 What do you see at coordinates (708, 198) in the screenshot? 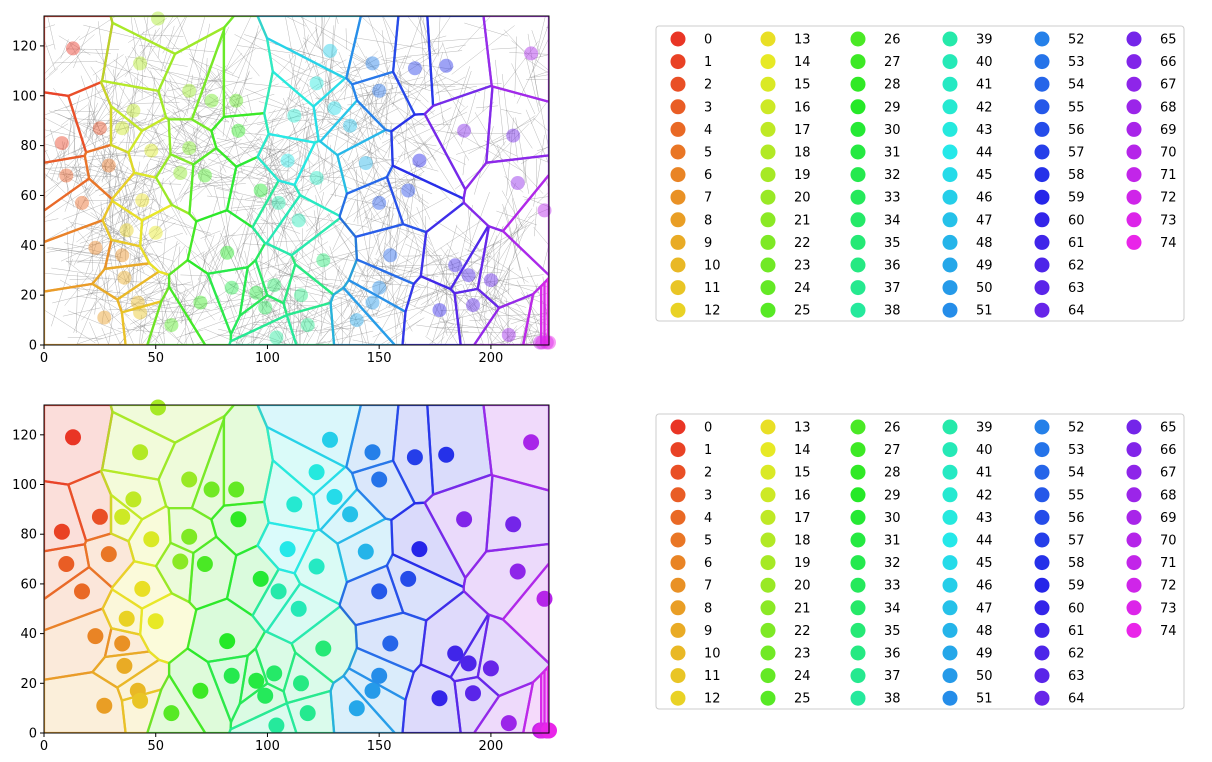
I see `legend-label-7: 7` at bounding box center [708, 198].